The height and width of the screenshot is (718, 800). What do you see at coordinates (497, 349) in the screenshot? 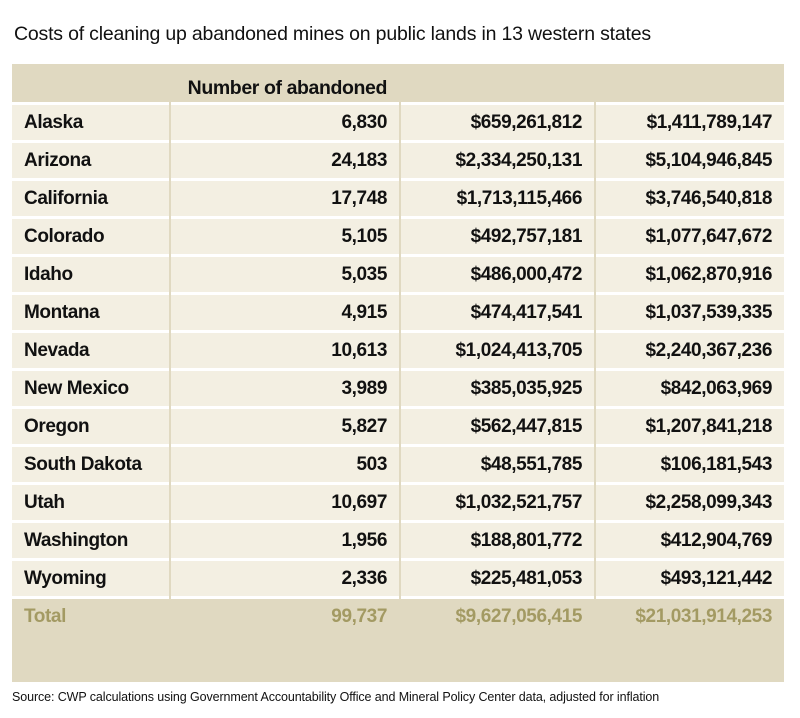
I see `cell-low-cost: $1,024,413,705` at bounding box center [497, 349].